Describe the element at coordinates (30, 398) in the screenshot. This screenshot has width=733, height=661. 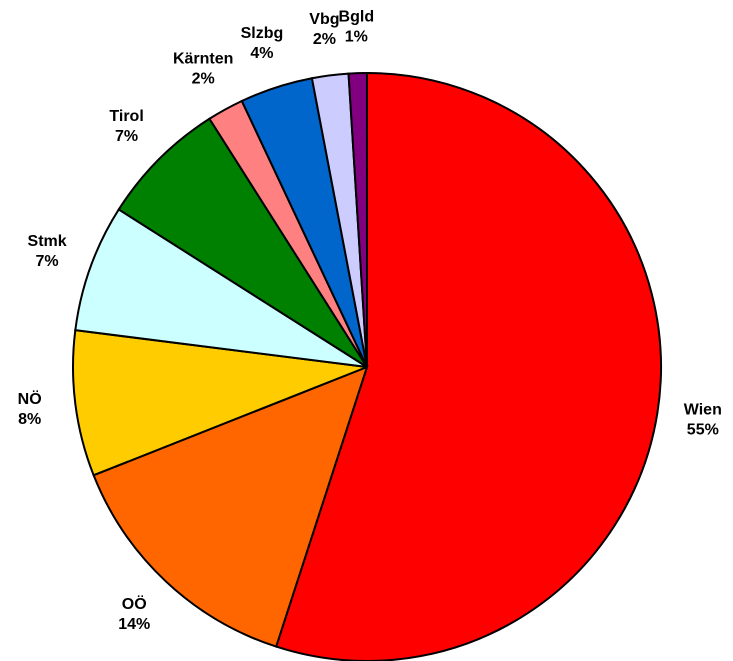
I see `slice-label: NÖ` at that location.